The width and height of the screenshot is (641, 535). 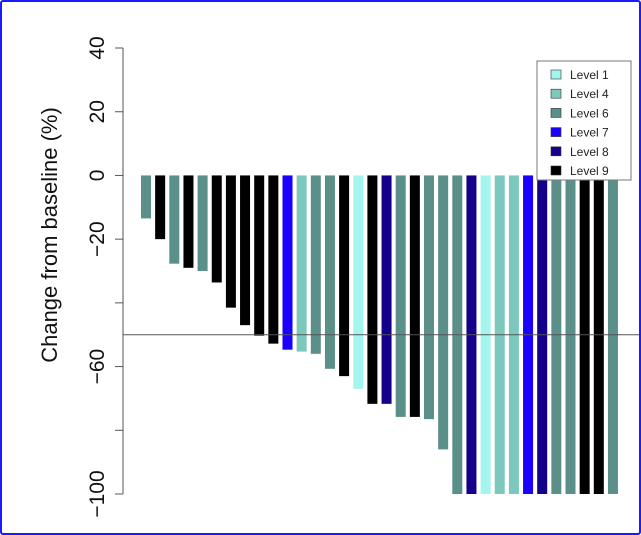 I want to click on y-tick-label: −20, so click(x=97, y=239).